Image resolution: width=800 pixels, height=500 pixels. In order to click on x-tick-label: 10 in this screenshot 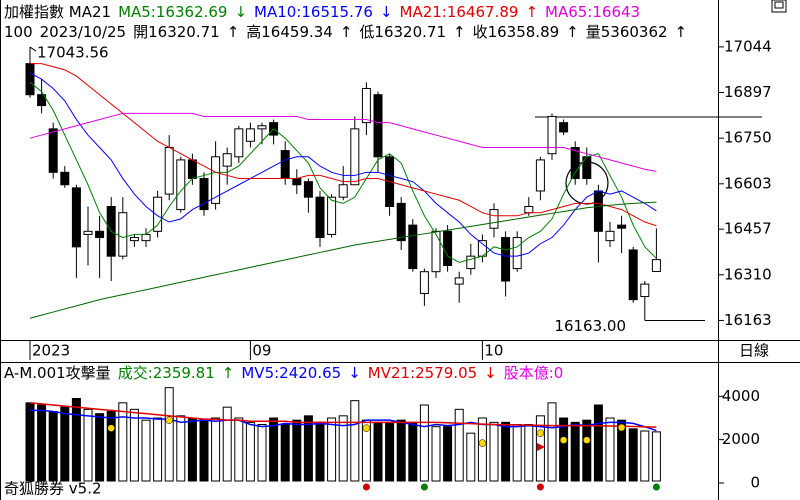, I will do `click(493, 351)`.